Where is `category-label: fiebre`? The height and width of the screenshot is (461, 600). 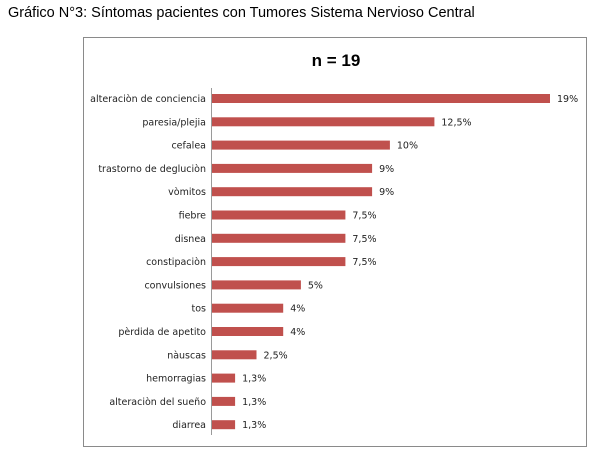 category-label: fiebre is located at coordinates (193, 216).